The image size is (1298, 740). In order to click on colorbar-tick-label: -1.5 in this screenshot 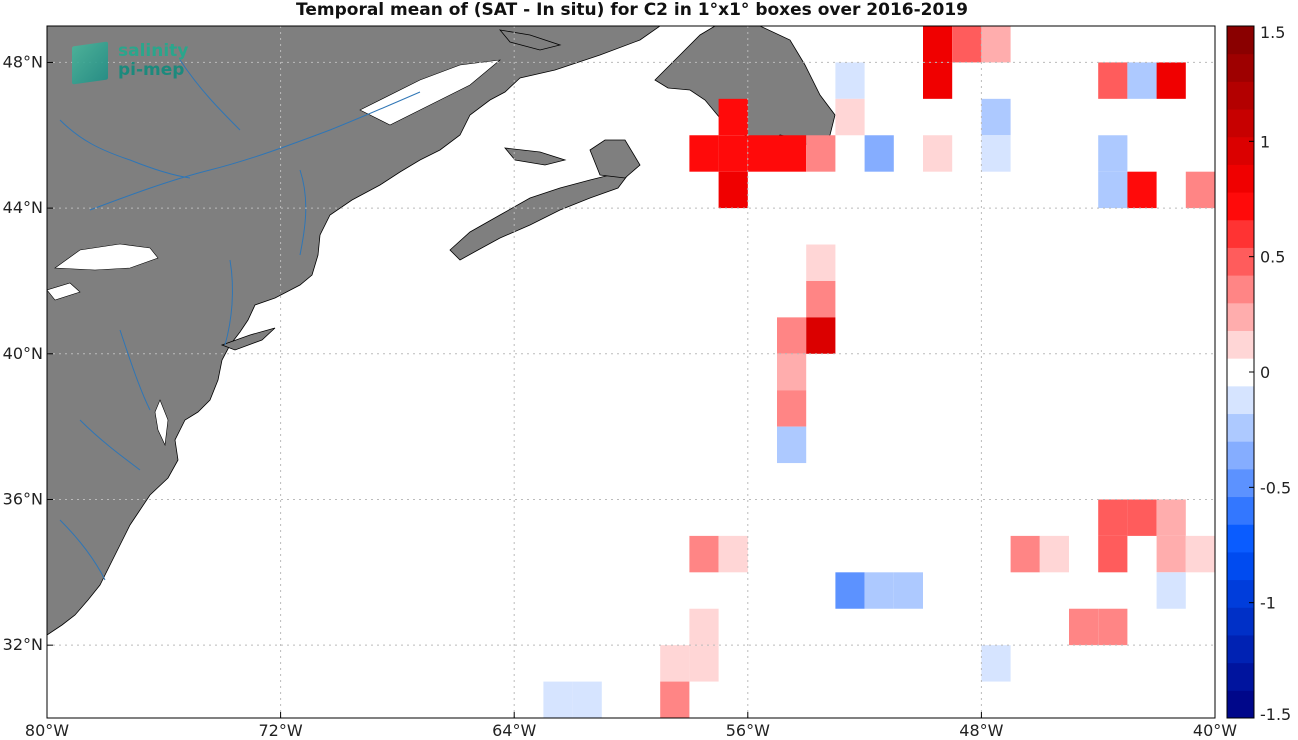, I will do `click(1275, 714)`.